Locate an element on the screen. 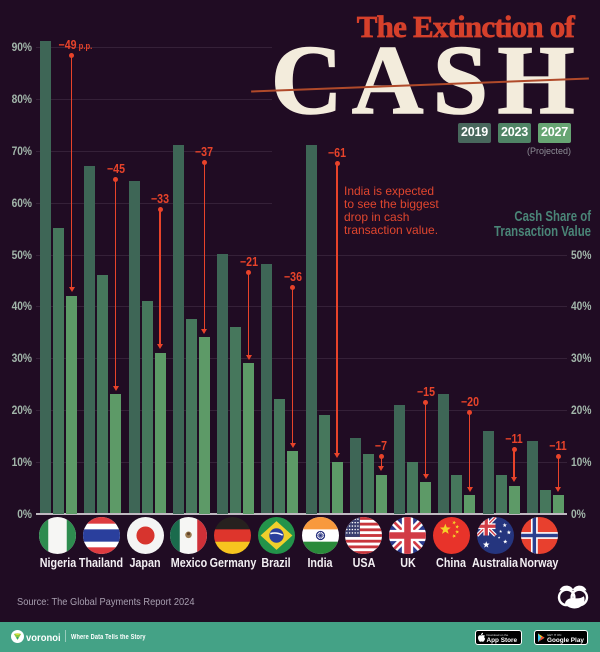 Image resolution: width=600 pixels, height=652 pixels. svg-text: Google Play is located at coordinates (565, 640).